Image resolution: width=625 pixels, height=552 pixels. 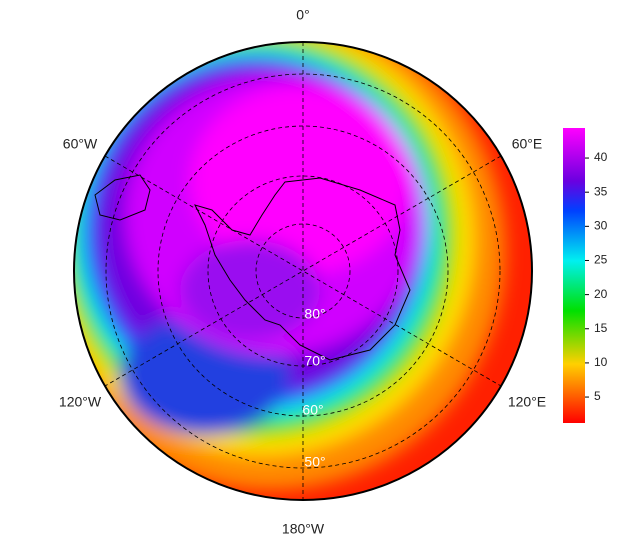 I want to click on colorbar-tick-label: 20, so click(x=601, y=294).